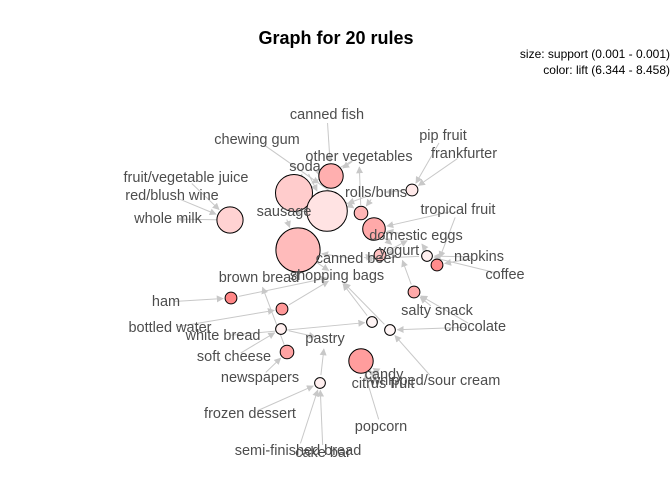 Image resolution: width=672 pixels, height=480 pixels. Describe the element at coordinates (169, 328) in the screenshot. I see `item-label: bottled water` at that location.